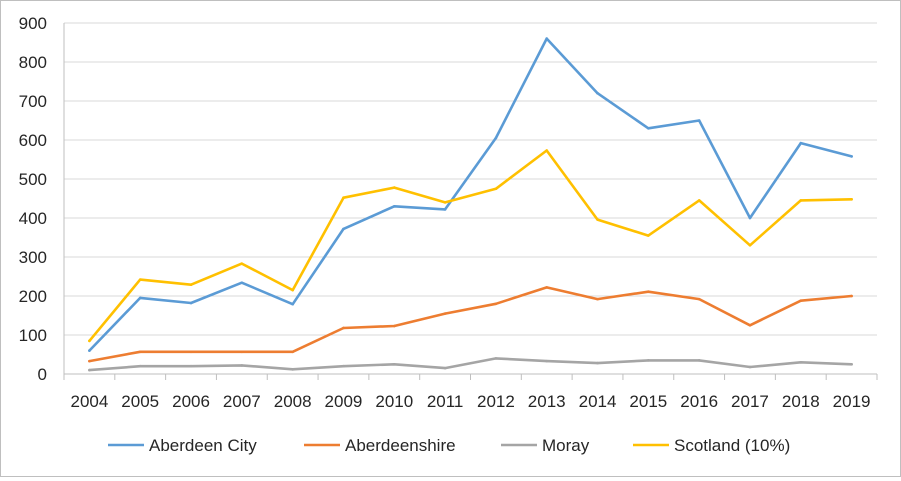  I want to click on y-tick-label: 900, so click(33, 23).